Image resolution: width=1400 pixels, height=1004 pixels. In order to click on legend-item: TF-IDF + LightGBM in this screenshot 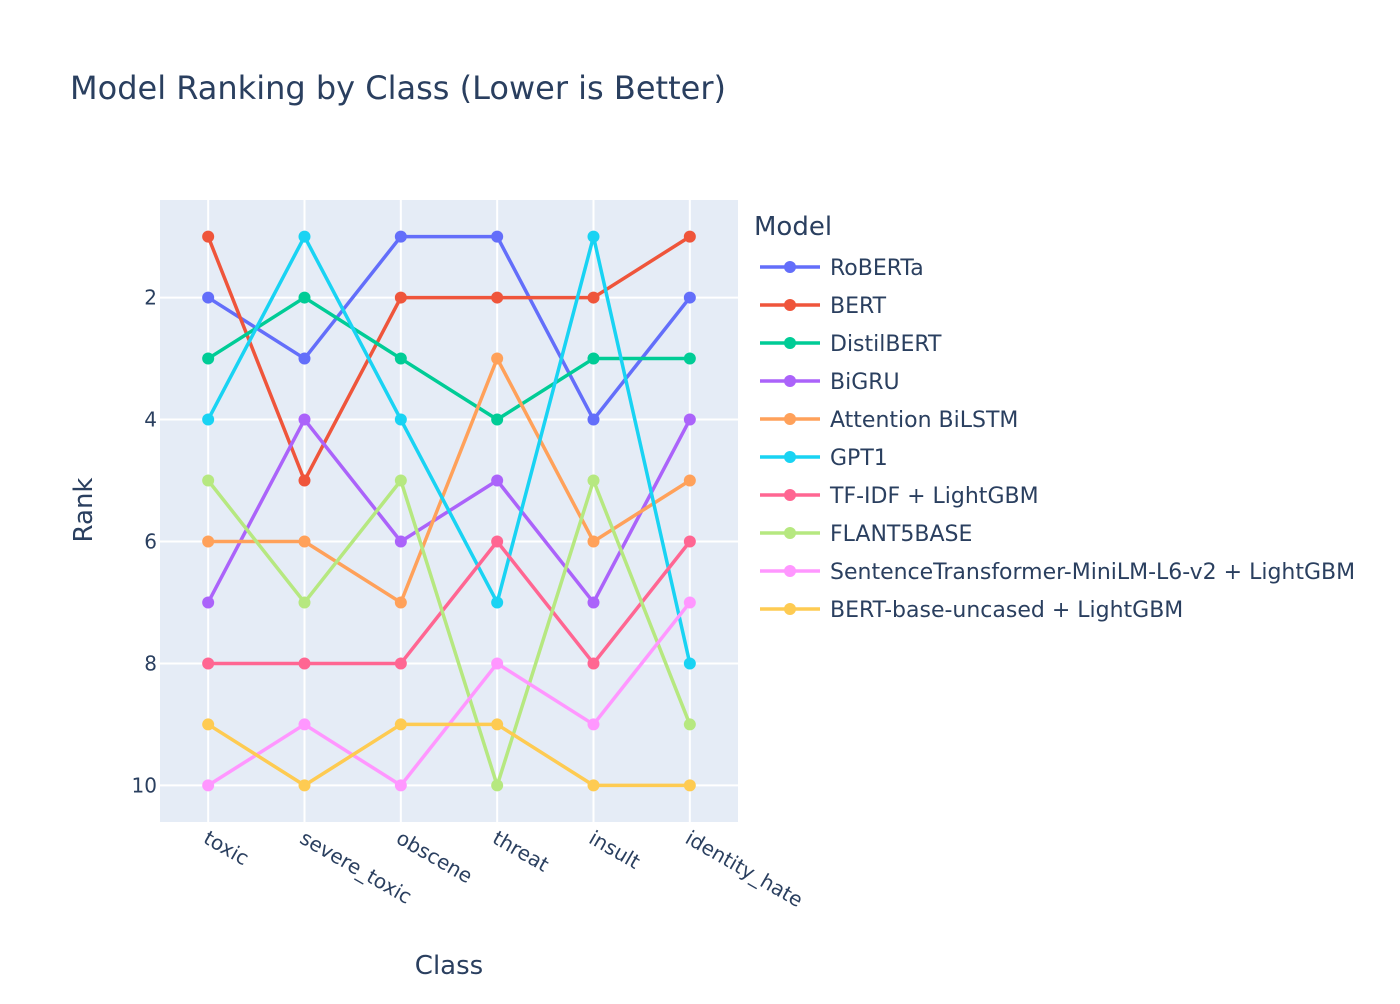, I will do `click(899, 496)`.